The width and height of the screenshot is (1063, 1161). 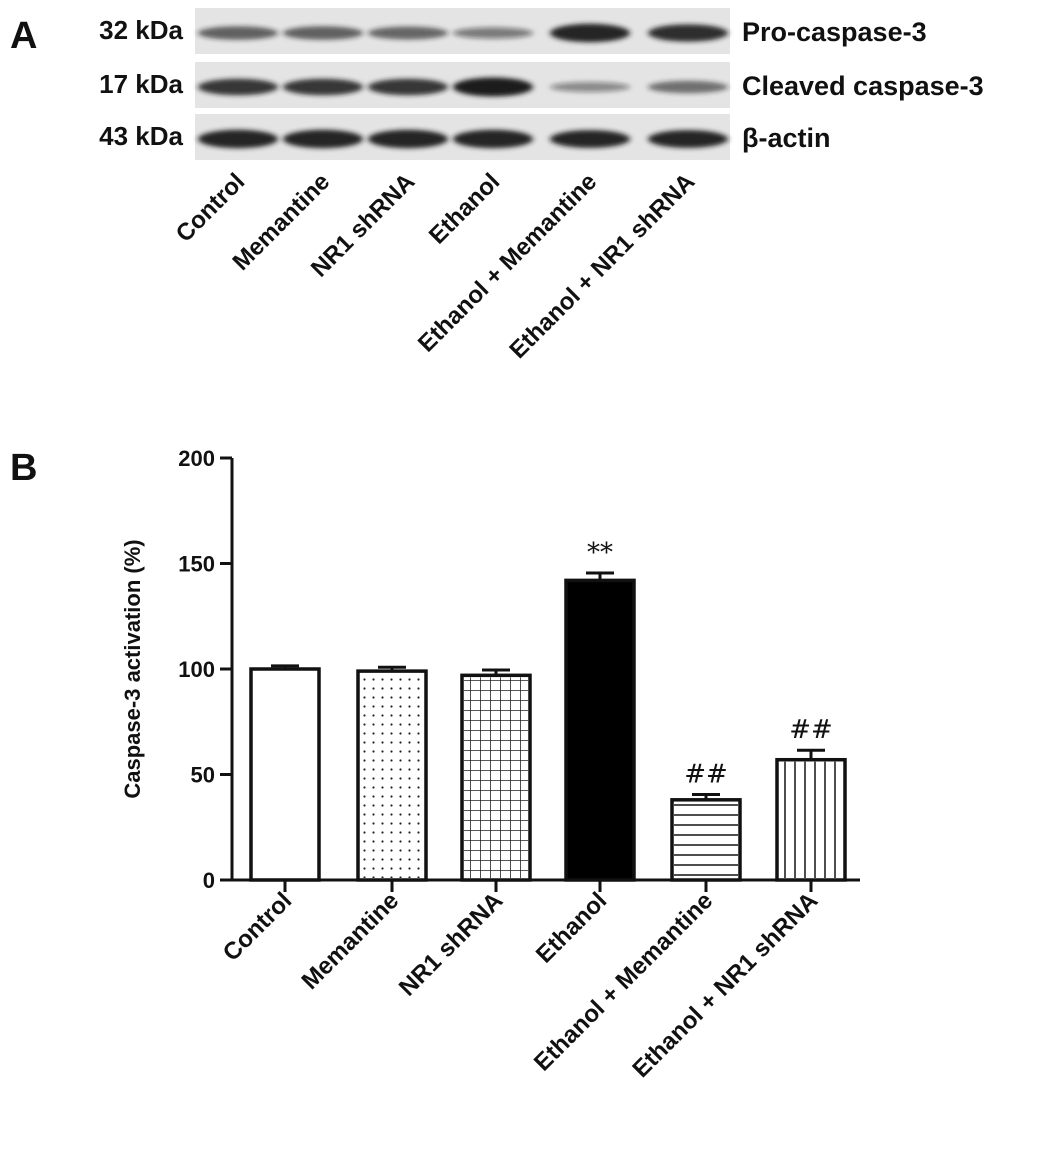 What do you see at coordinates (257, 926) in the screenshot?
I see `x-tick-label: Control` at bounding box center [257, 926].